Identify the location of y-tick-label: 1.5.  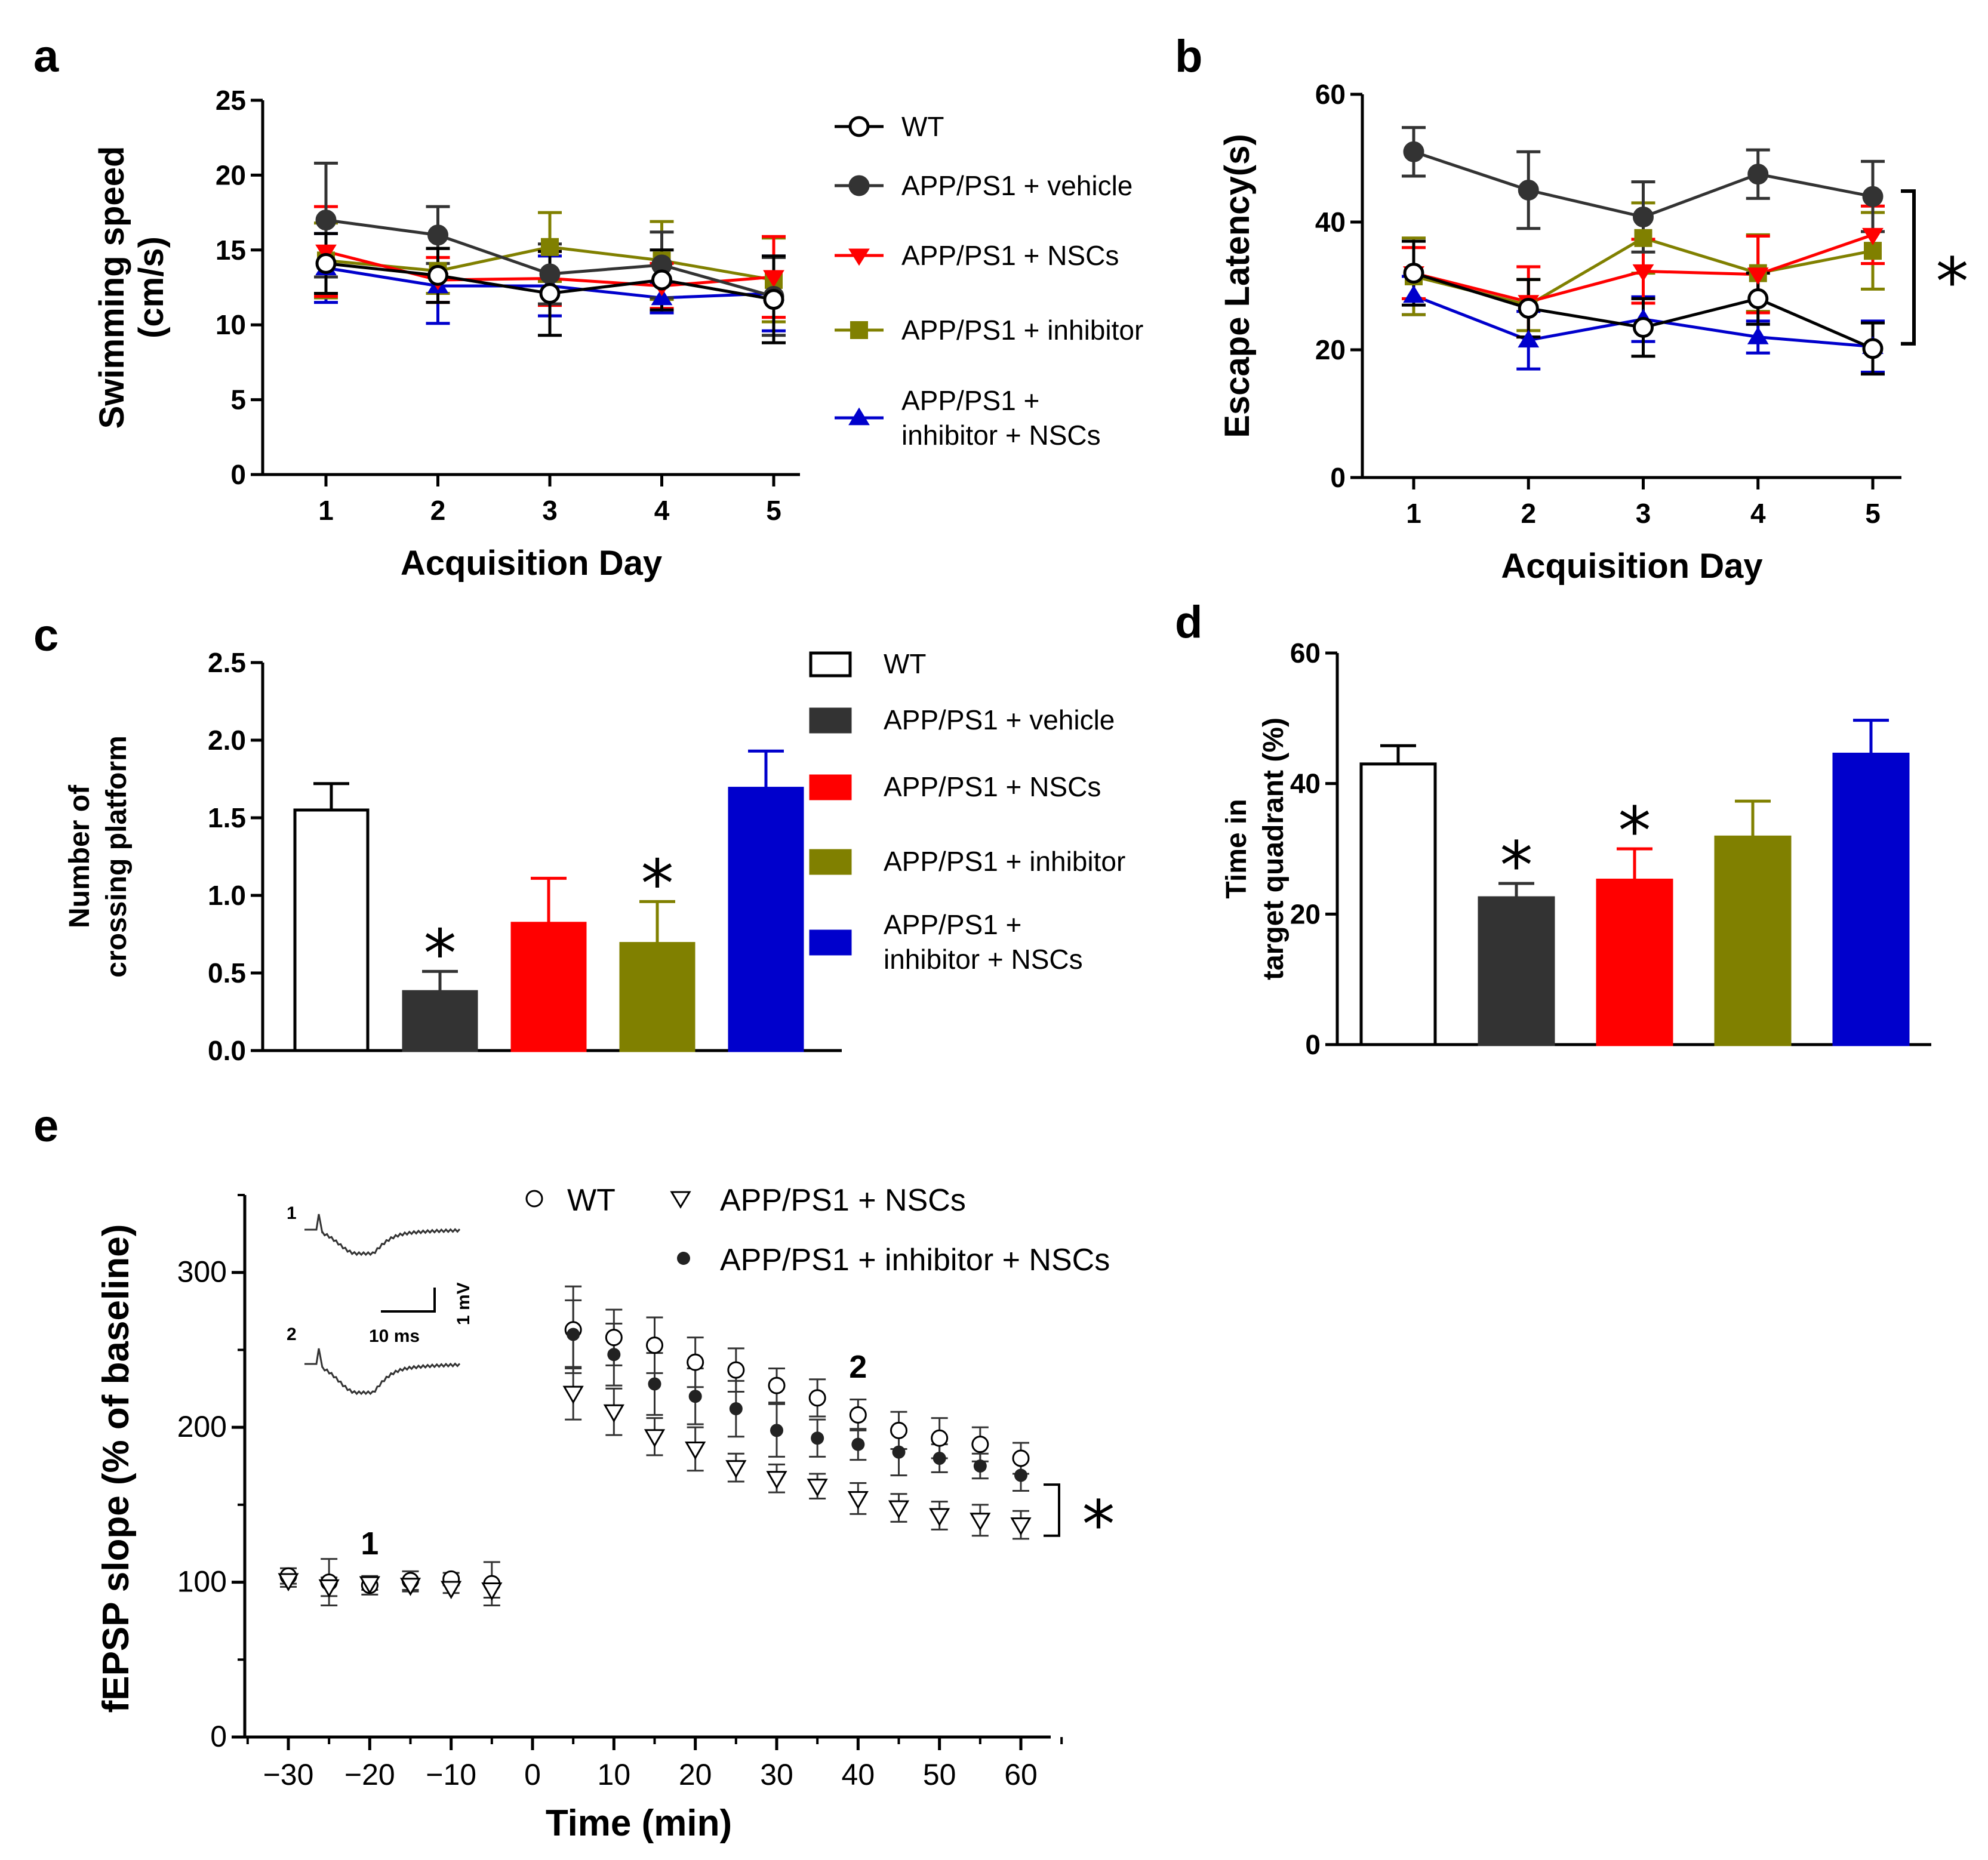
(227, 817).